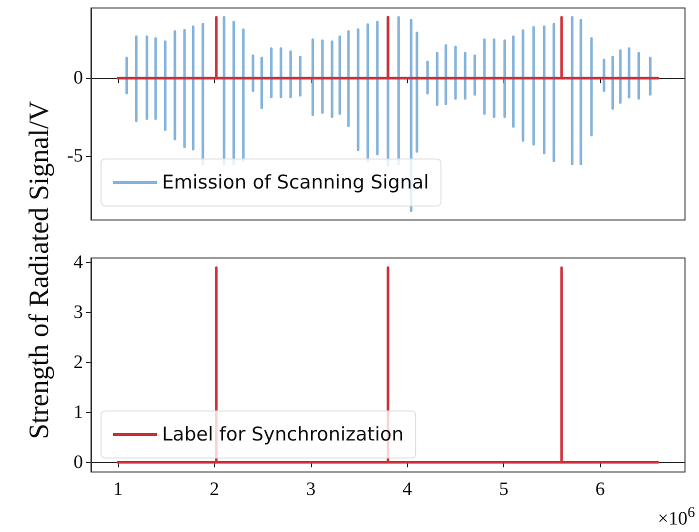 The height and width of the screenshot is (532, 699). I want to click on y-tick-label: 2, so click(78, 363).